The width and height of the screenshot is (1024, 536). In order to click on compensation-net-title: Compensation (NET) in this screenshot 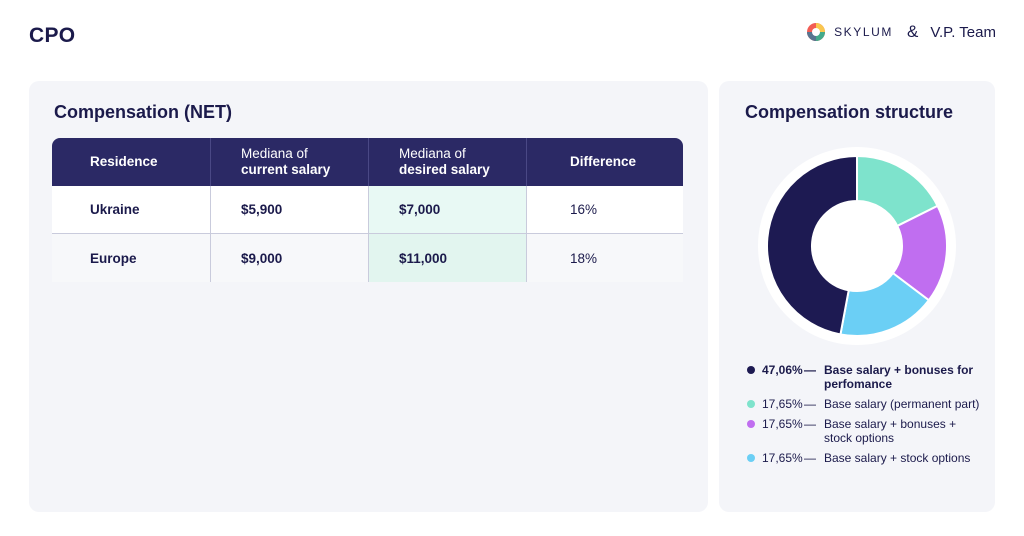, I will do `click(143, 112)`.